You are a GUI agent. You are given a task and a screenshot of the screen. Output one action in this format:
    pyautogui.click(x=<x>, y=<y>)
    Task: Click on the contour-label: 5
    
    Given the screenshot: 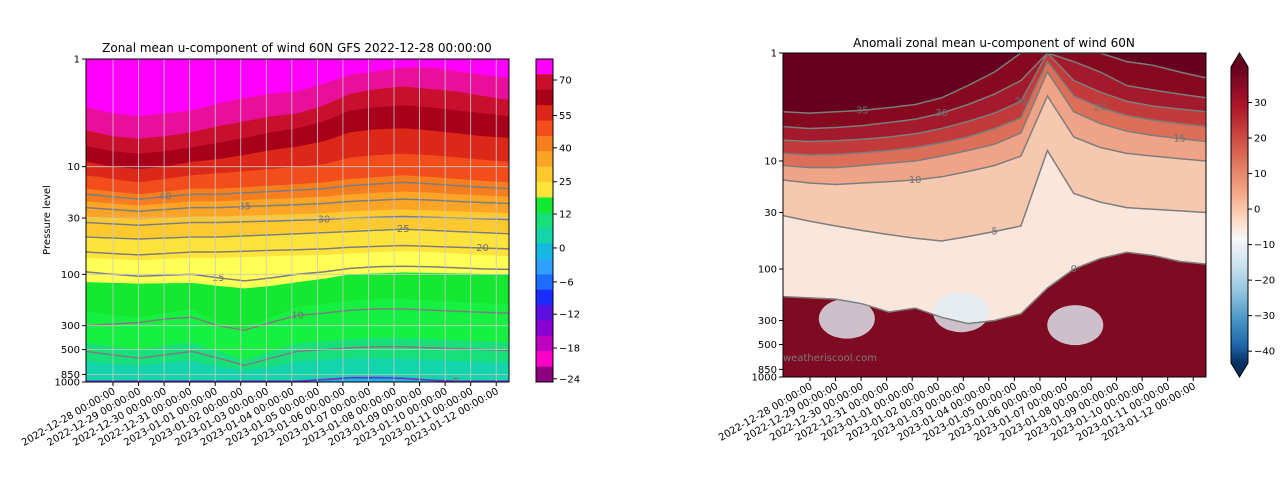 What is the action you would take?
    pyautogui.click(x=994, y=232)
    